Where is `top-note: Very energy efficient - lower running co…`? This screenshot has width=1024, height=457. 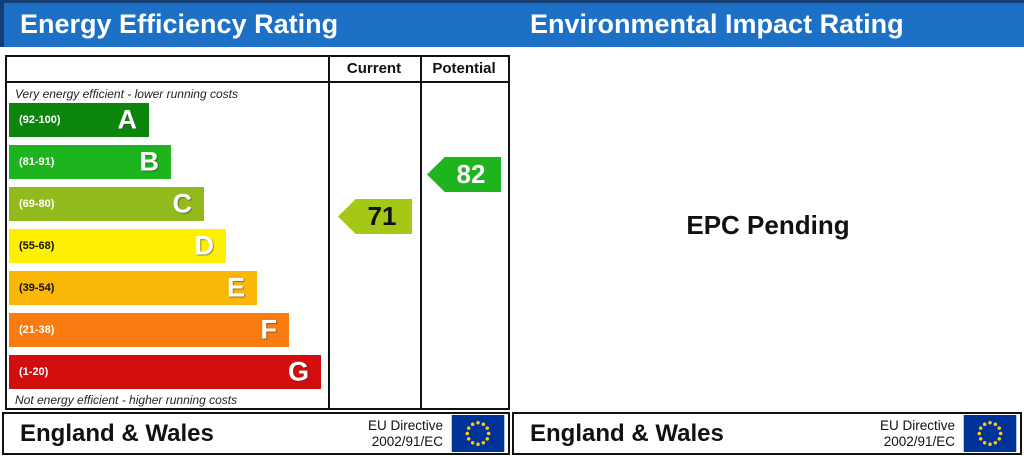
top-note: Very energy efficient - lower running co… is located at coordinates (126, 94).